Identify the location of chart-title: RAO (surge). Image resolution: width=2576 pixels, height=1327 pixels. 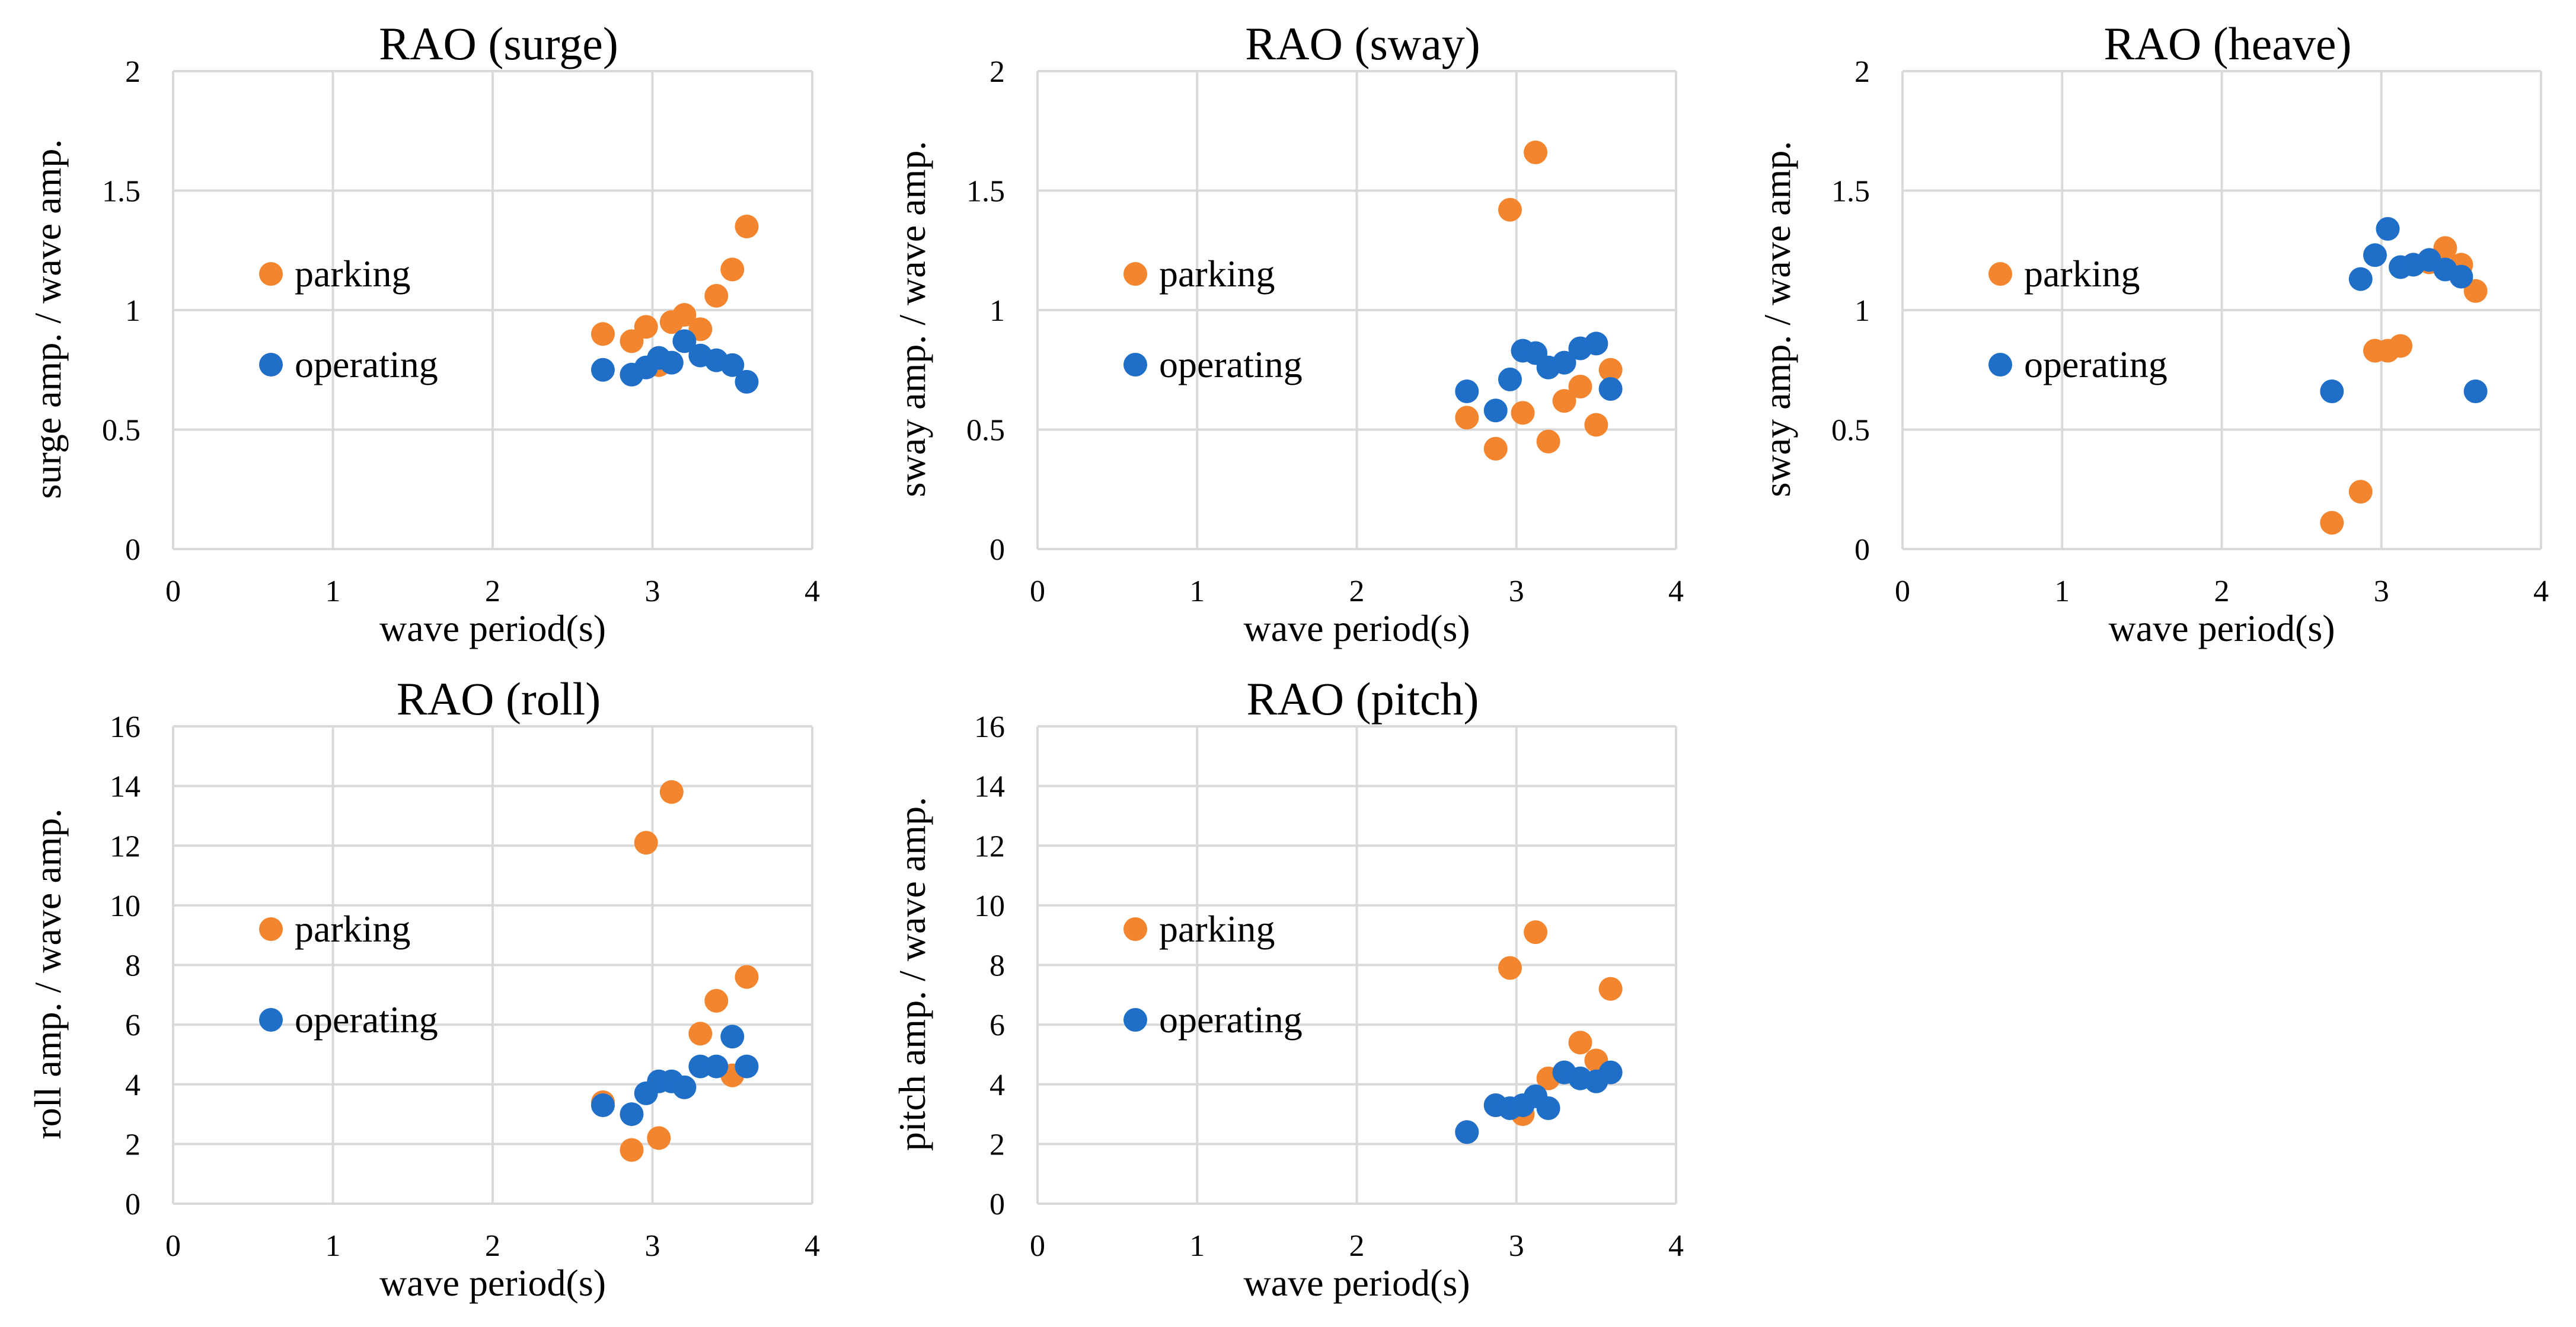
(498, 43).